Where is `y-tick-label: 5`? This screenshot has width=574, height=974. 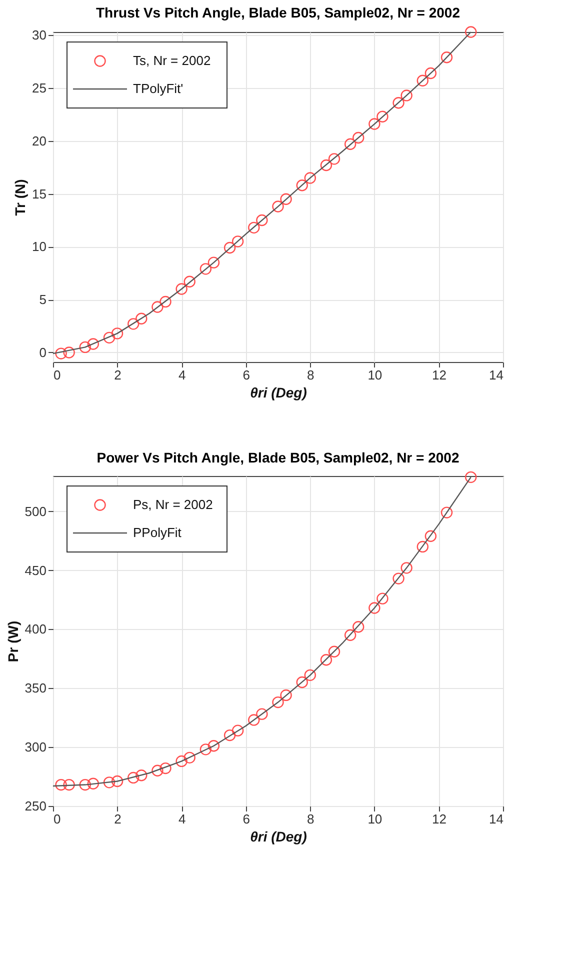
y-tick-label: 5 is located at coordinates (42, 300).